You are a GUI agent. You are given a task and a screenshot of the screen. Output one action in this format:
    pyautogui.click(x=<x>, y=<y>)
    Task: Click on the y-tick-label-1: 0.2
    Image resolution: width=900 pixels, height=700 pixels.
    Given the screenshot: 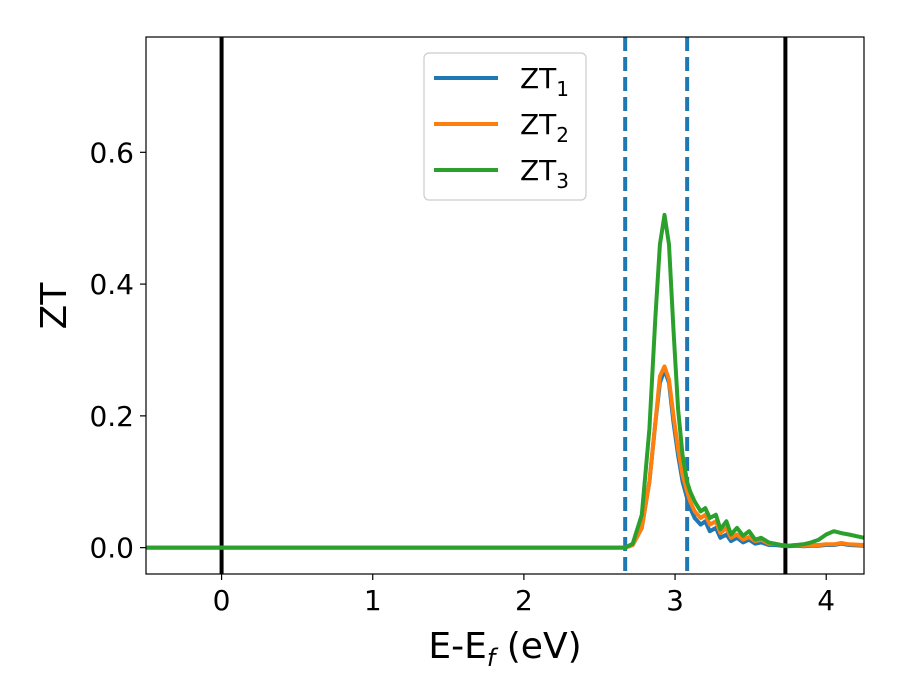 What is the action you would take?
    pyautogui.click(x=111, y=416)
    